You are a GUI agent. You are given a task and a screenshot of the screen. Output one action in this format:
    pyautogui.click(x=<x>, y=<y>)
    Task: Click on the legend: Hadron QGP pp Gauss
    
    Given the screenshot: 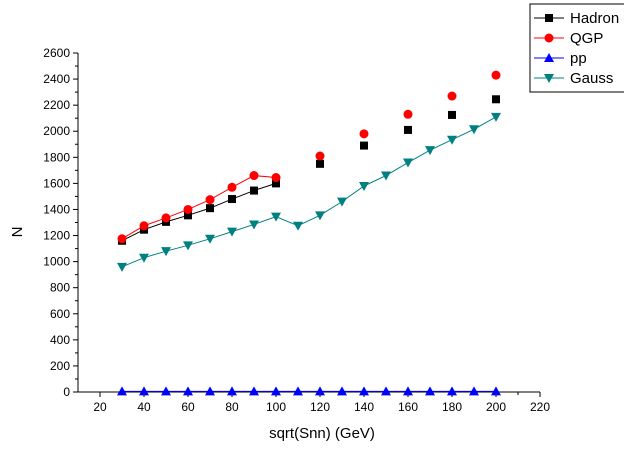 What is the action you would take?
    pyautogui.click(x=576, y=48)
    